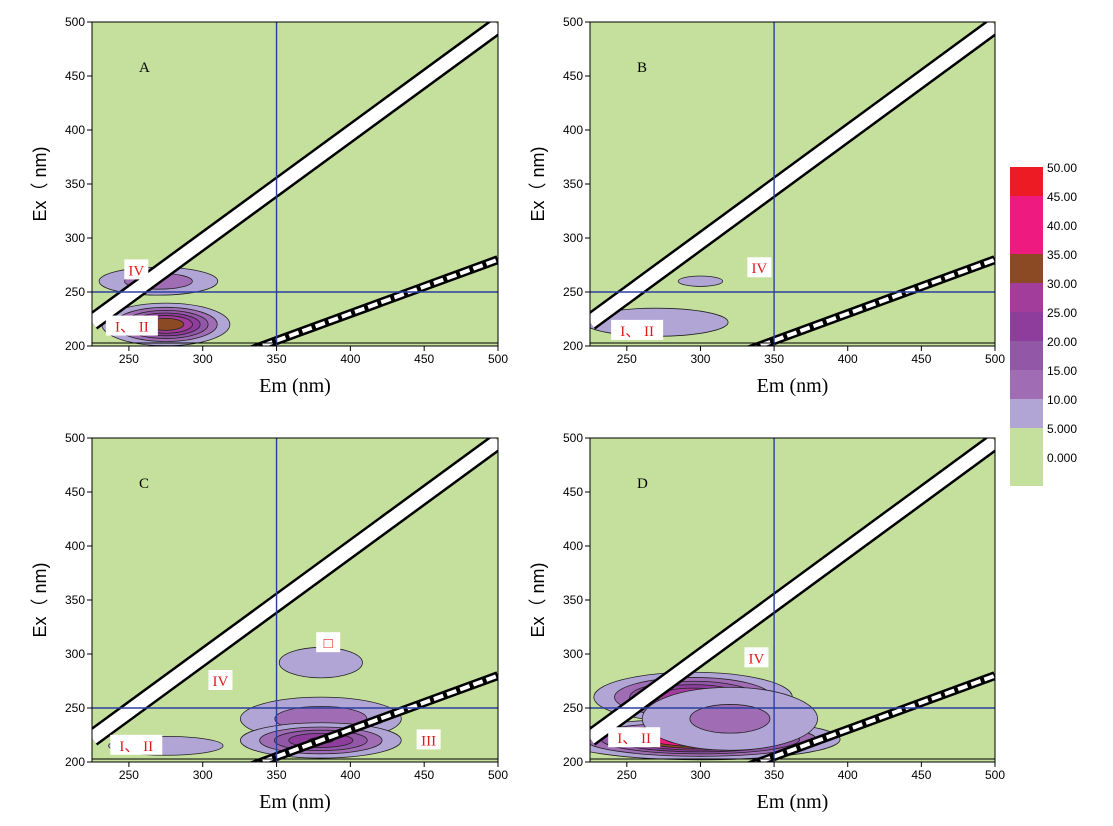 This screenshot has height=826, width=1113. Describe the element at coordinates (1062, 458) in the screenshot. I see `colorbar-label: 0.000` at that location.